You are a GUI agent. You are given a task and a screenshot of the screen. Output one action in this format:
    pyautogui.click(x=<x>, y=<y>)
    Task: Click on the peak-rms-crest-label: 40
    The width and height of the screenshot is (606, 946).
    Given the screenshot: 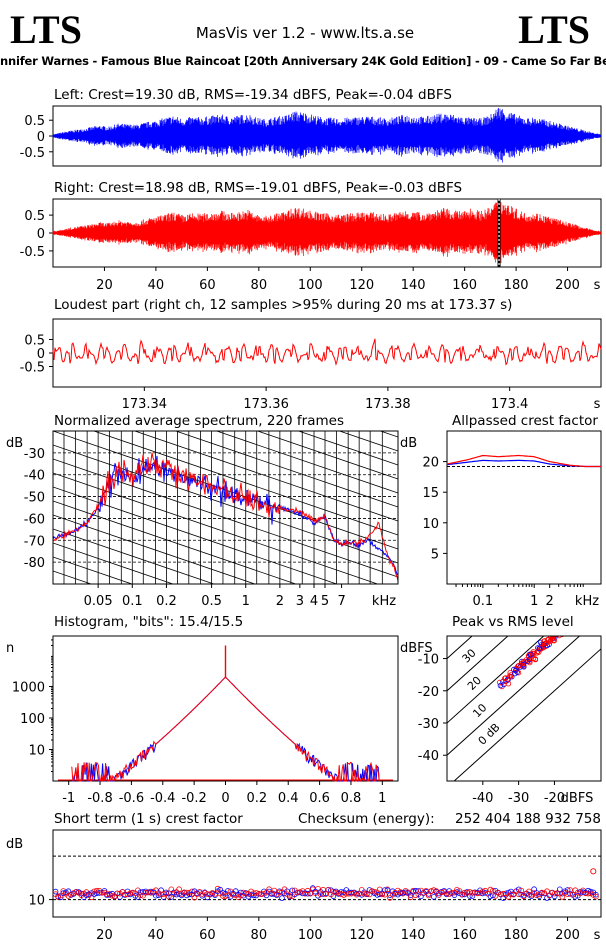 What is the action you would take?
    pyautogui.click(x=463, y=628)
    